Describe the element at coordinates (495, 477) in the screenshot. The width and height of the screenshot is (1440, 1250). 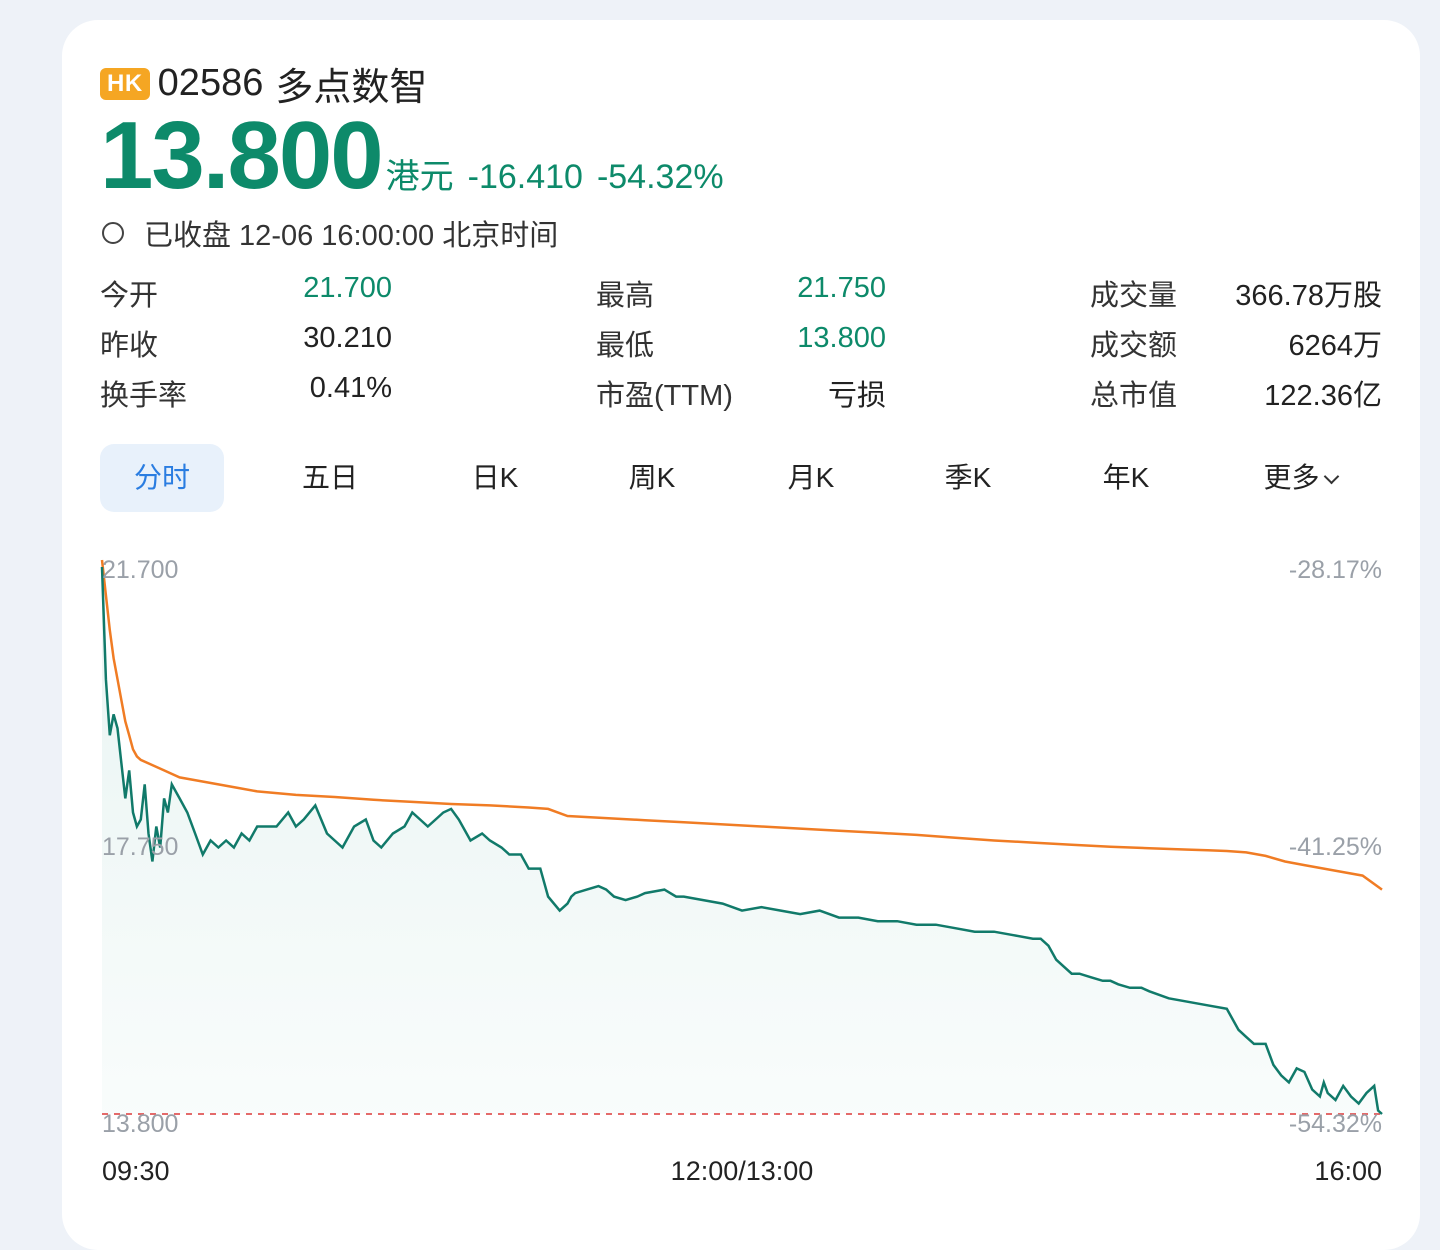
I see `tab-daily-k: 日K` at that location.